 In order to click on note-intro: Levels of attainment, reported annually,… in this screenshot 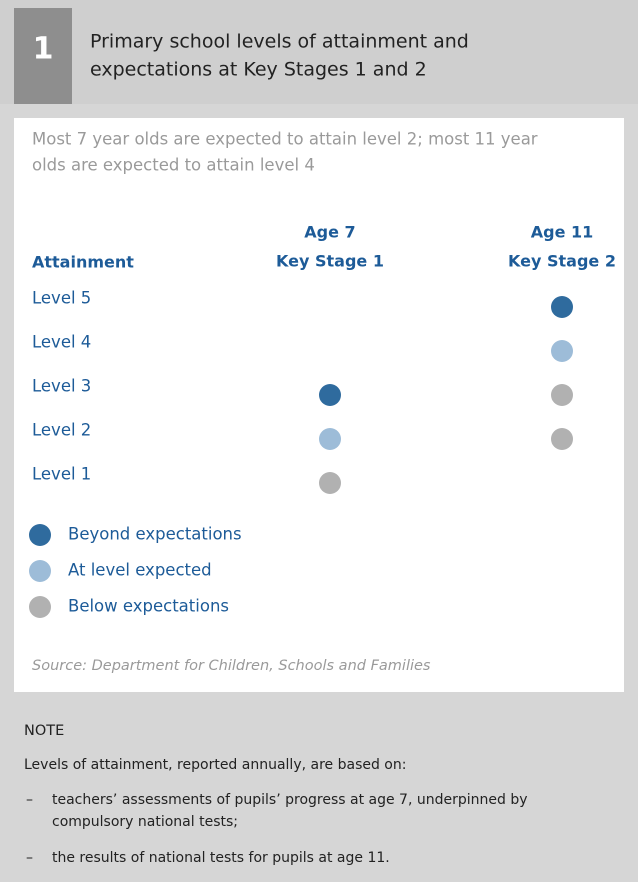, I will do `click(215, 765)`.